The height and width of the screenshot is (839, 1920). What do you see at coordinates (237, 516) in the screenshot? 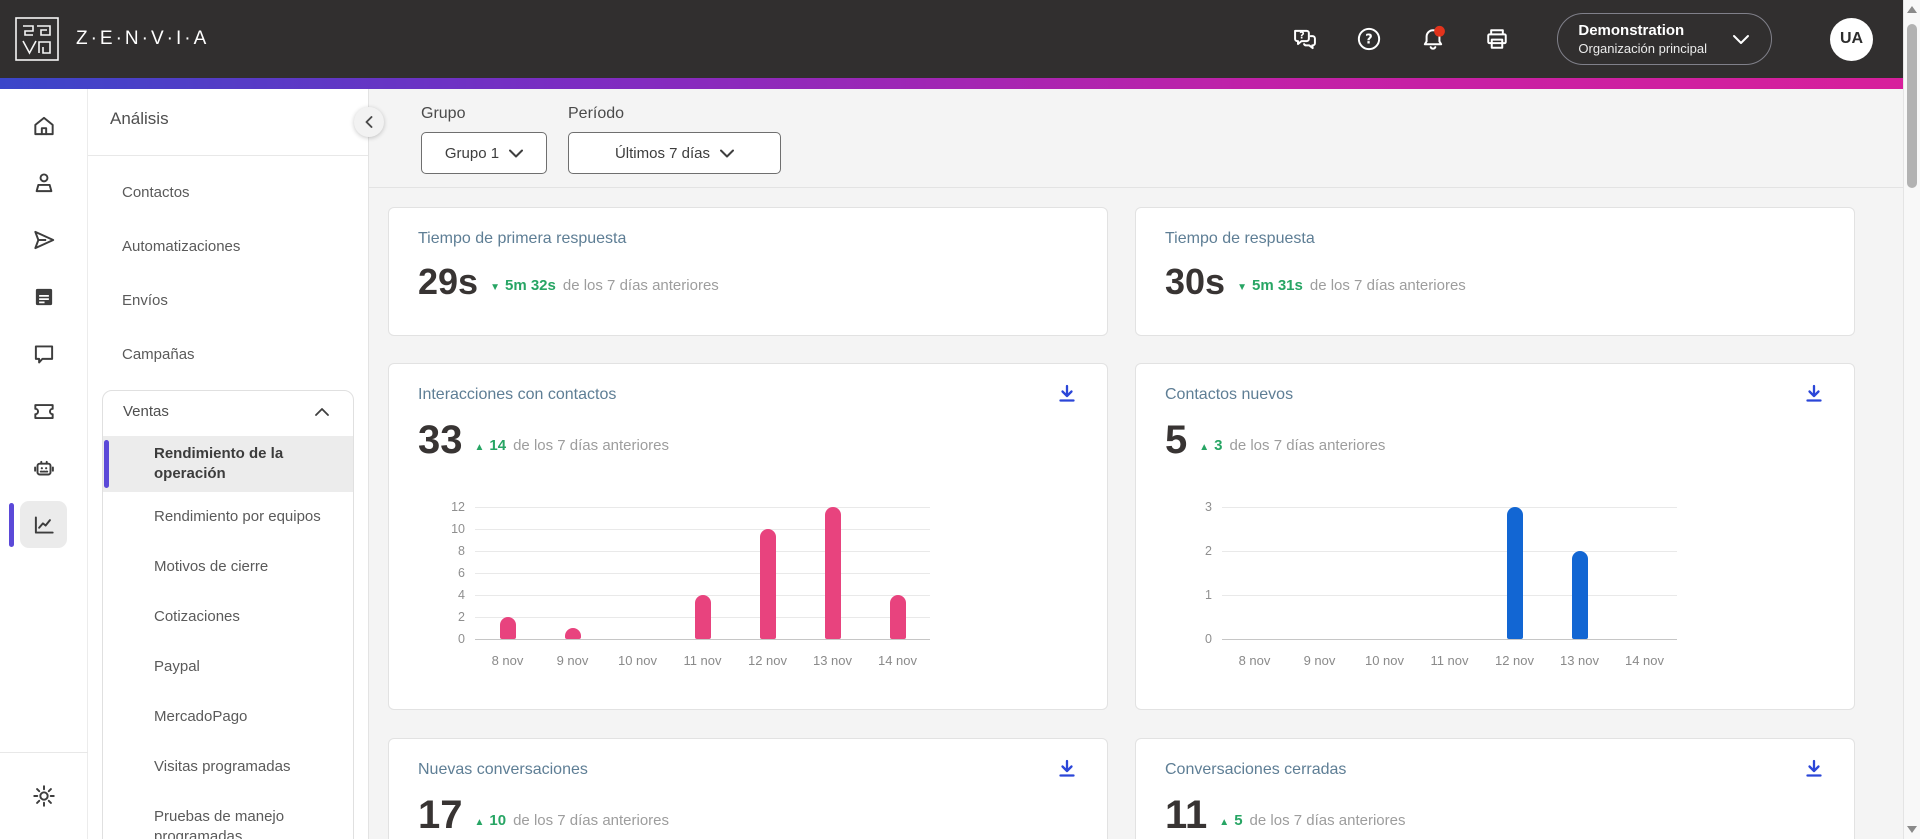
I see `sidebar-subitem-rendimiento-equipos: Rendimiento por equipos` at bounding box center [237, 516].